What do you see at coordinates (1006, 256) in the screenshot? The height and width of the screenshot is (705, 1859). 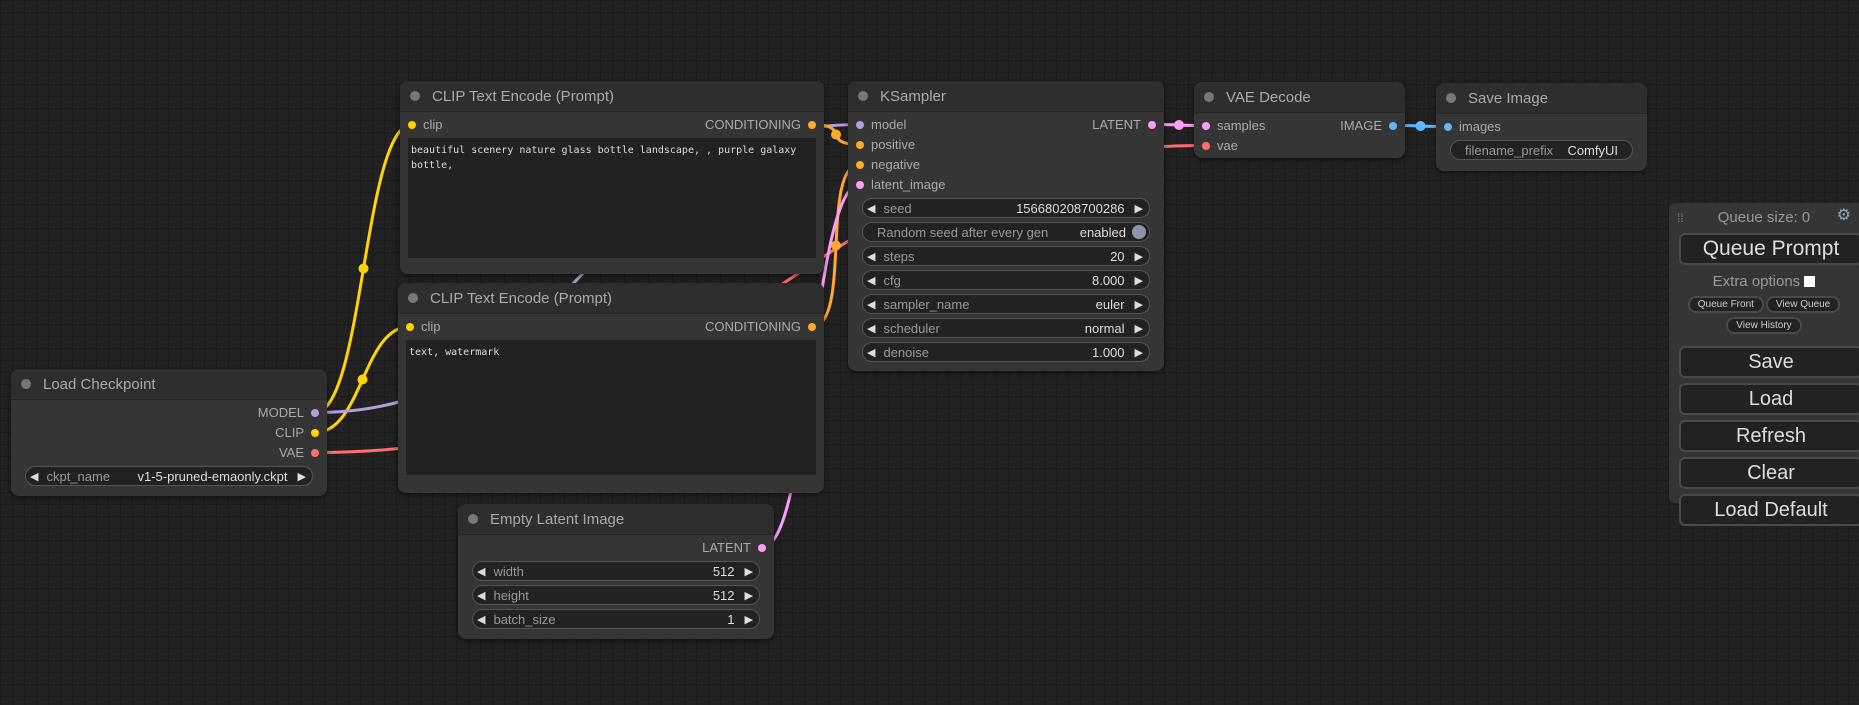 I see `widget-steps: ◀ steps 20 ▶` at bounding box center [1006, 256].